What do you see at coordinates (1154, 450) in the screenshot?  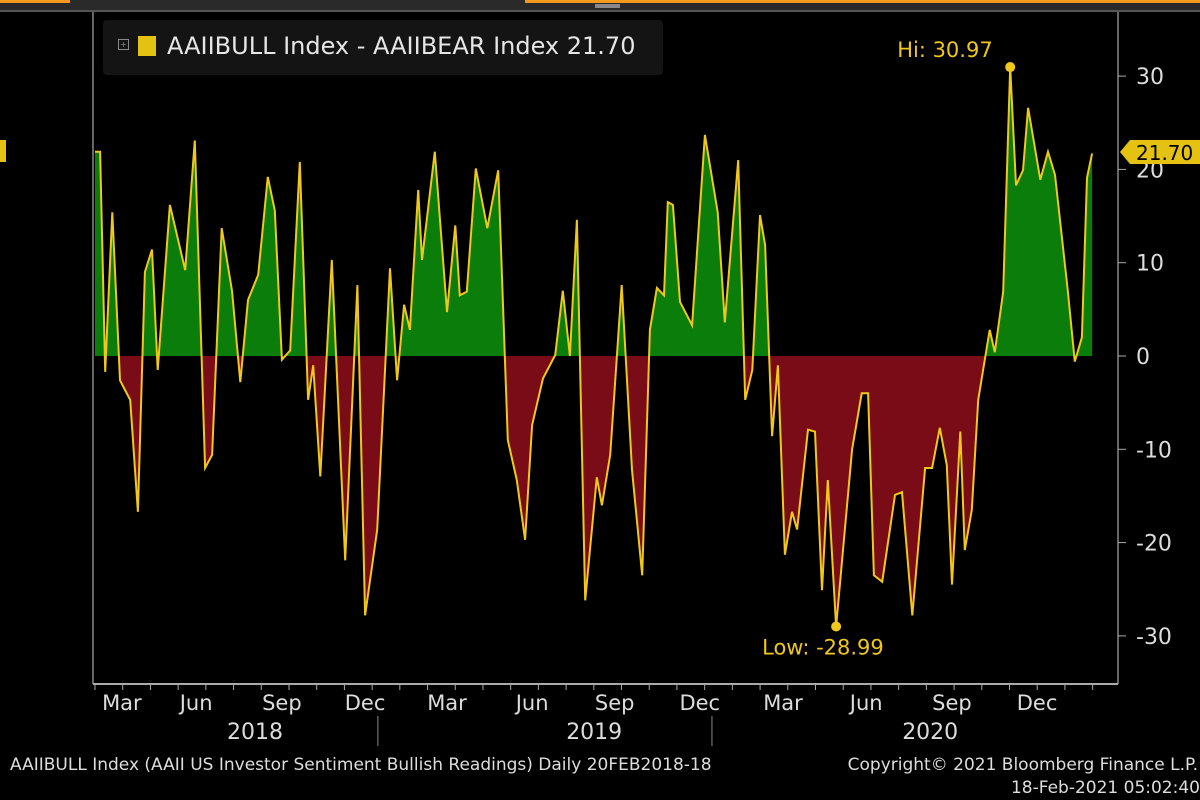 I see `y-tick-label: -10` at bounding box center [1154, 450].